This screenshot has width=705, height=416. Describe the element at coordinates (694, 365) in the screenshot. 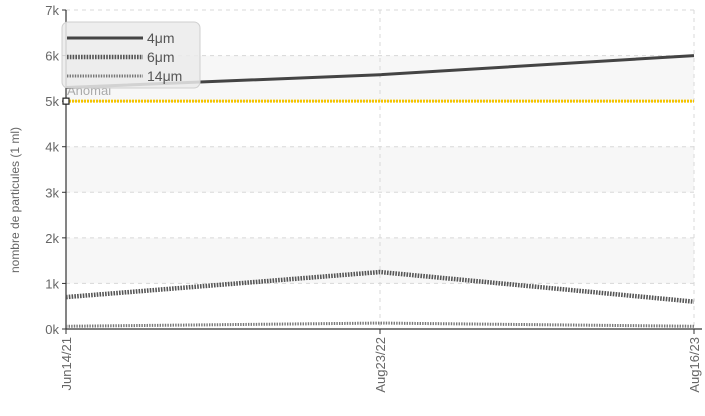

I see `x-tick-label: Aug16/23` at that location.